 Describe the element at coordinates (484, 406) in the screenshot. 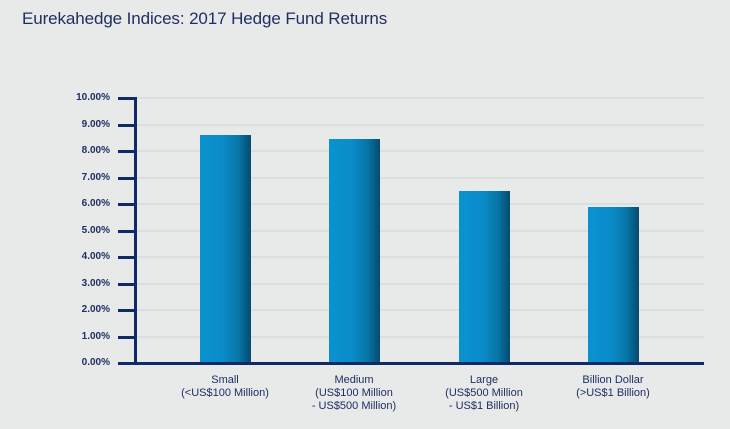

I see `x-label-line: - US$1 Billion)` at that location.